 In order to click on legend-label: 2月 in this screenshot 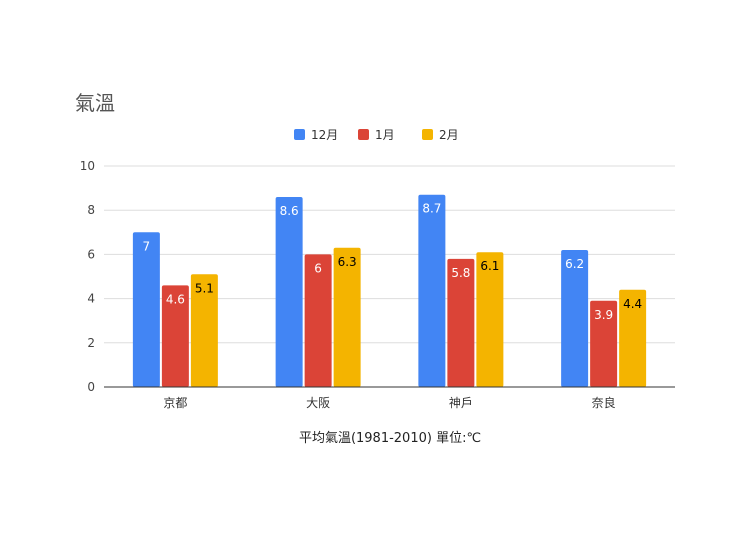, I will do `click(449, 135)`.